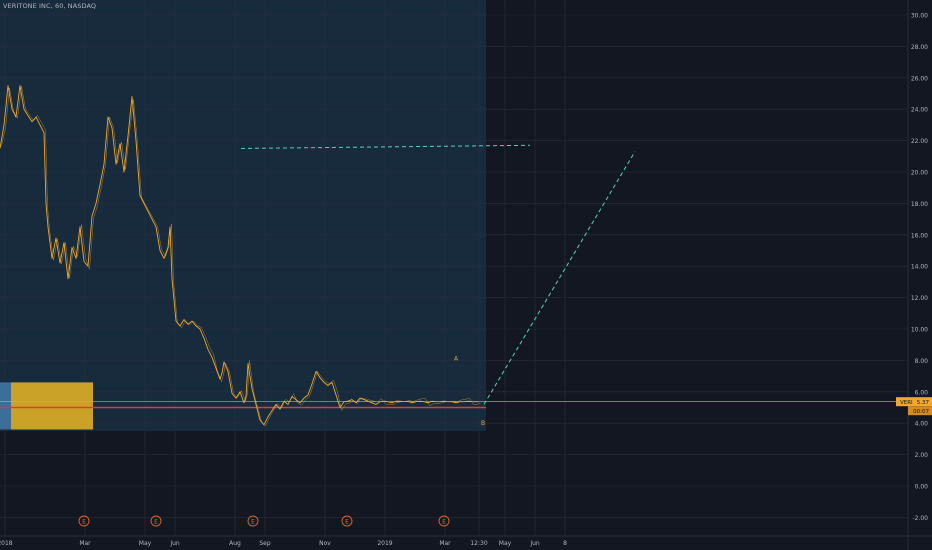  I want to click on y-tick-label: 14.00, so click(919, 267).